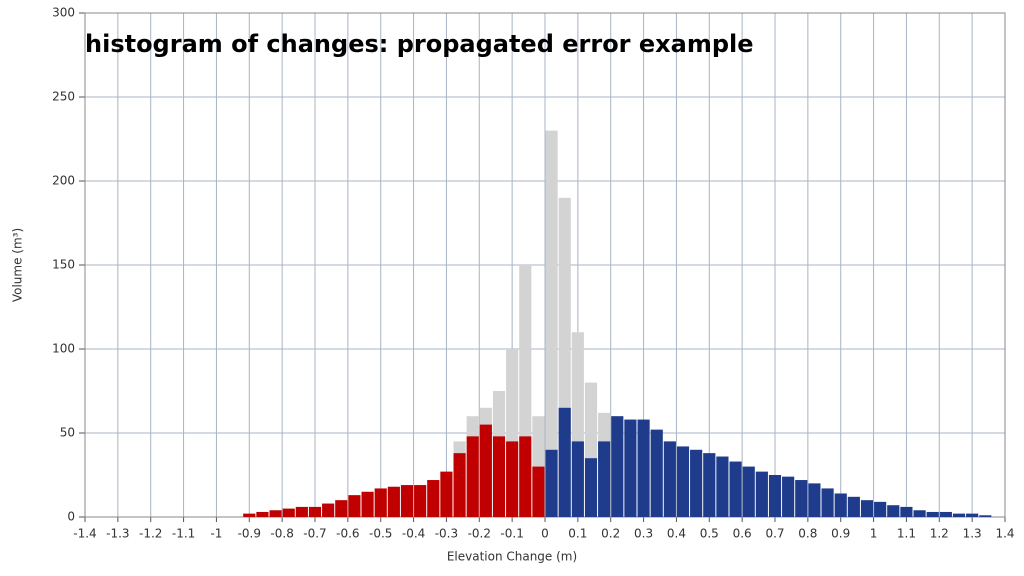 The width and height of the screenshot is (1024, 576). What do you see at coordinates (183, 534) in the screenshot?
I see `x-tick-label: -1.1` at bounding box center [183, 534].